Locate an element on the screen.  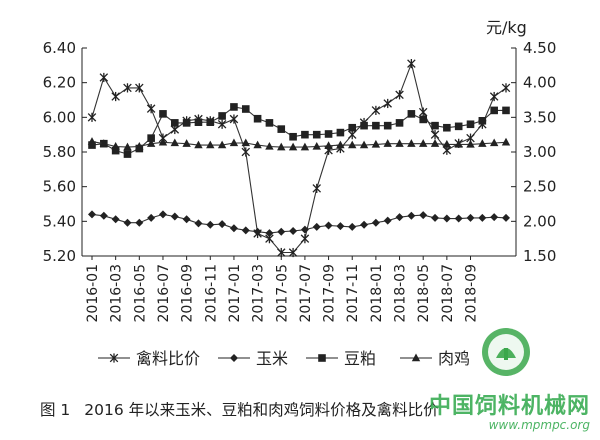
legend-item: 禽料比价 is located at coordinates (149, 358).